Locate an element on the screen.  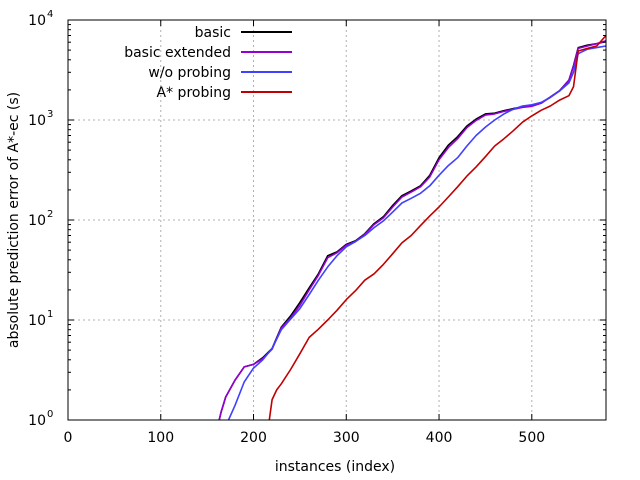
x-tick-label: 300 is located at coordinates (346, 438).